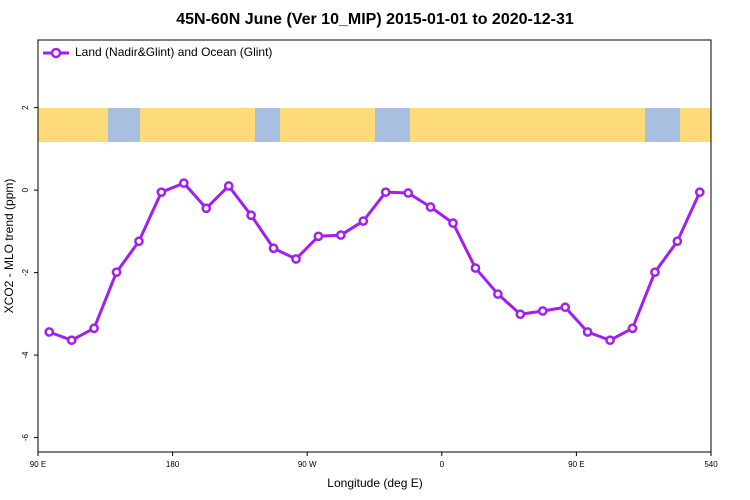 This screenshot has width=750, height=500. Describe the element at coordinates (25, 107) in the screenshot. I see `y-tick-label: 2` at that location.